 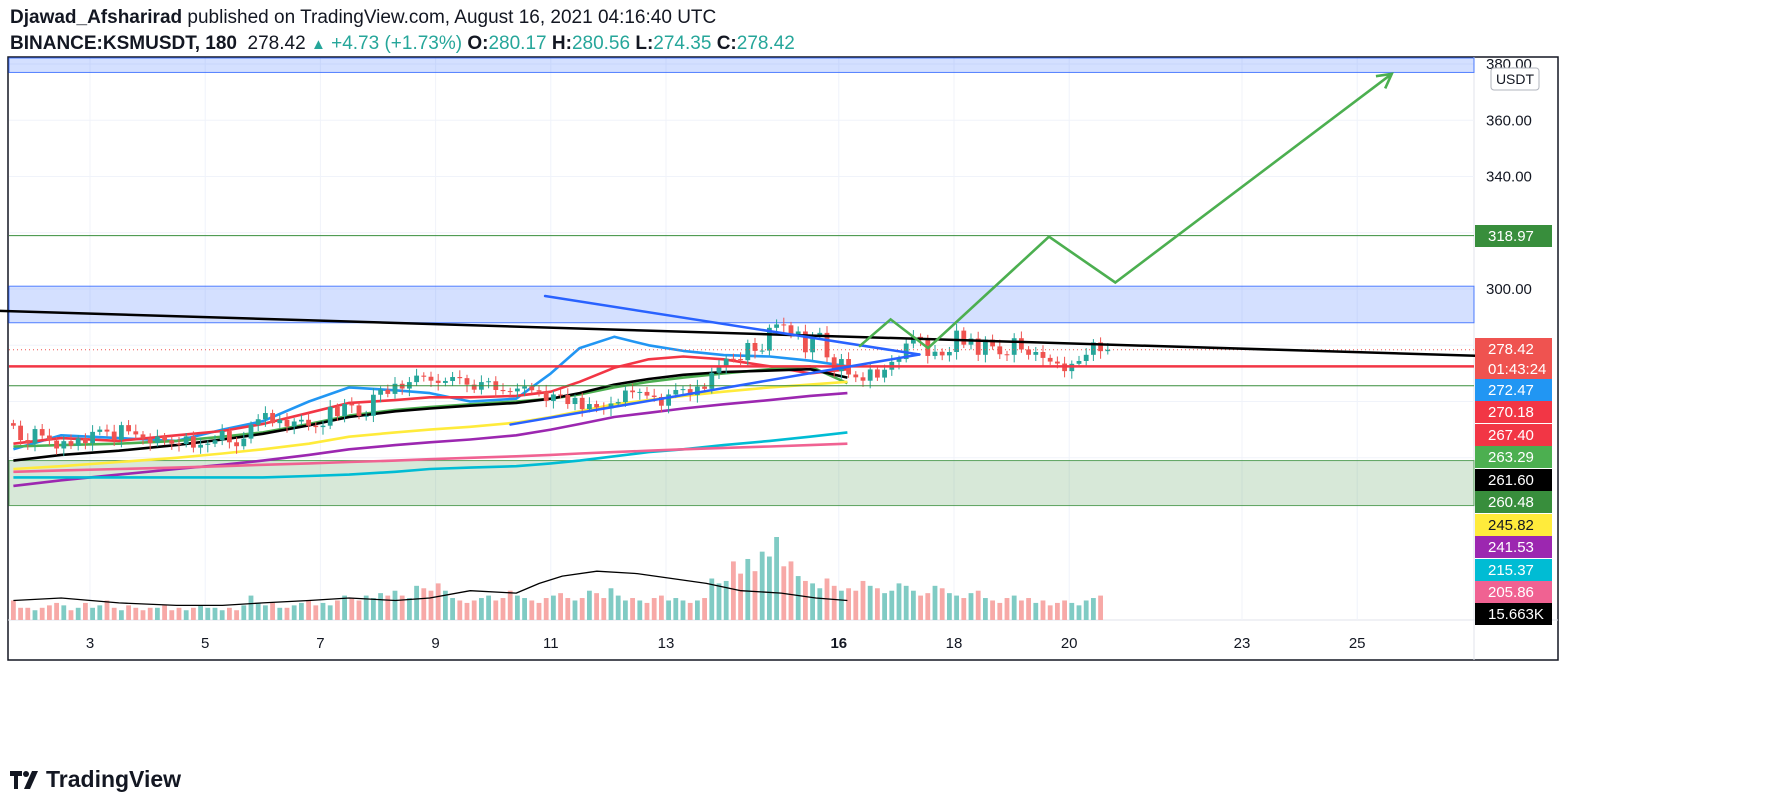 I want to click on x-tick-label: 23, so click(x=1242, y=643).